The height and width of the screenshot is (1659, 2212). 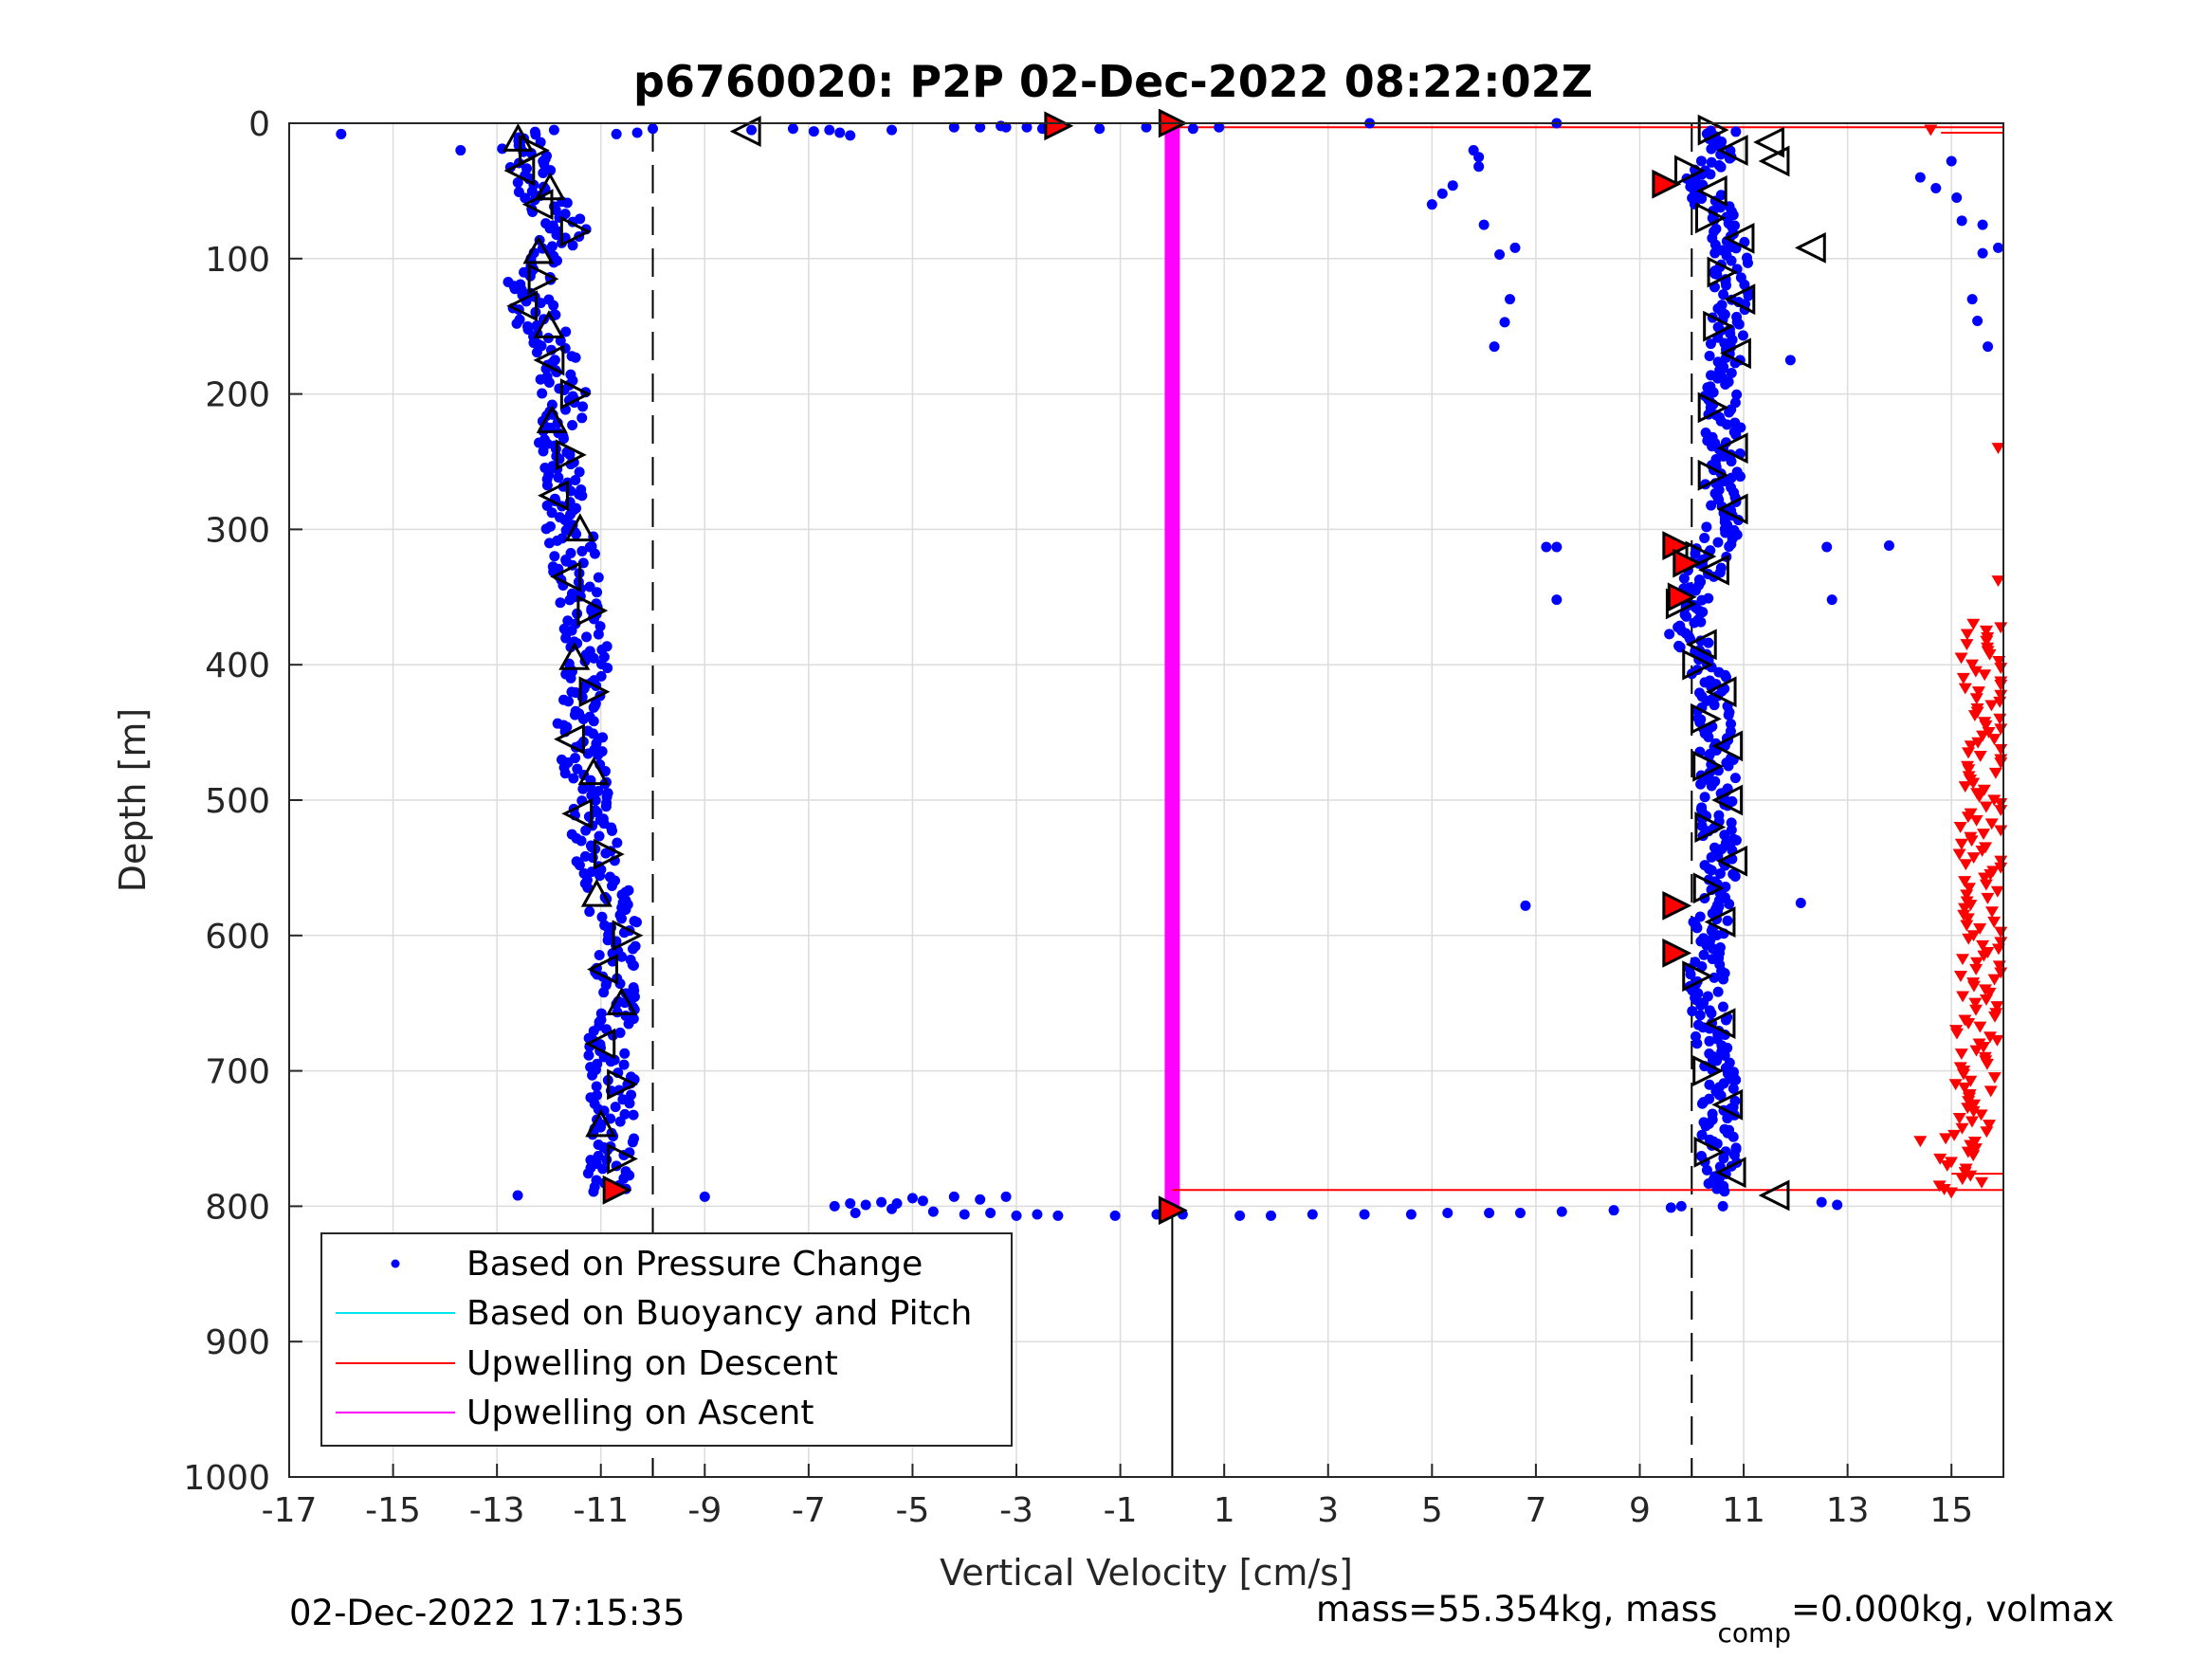 What do you see at coordinates (1224, 1510) in the screenshot?
I see `x-tick-label: 1` at bounding box center [1224, 1510].